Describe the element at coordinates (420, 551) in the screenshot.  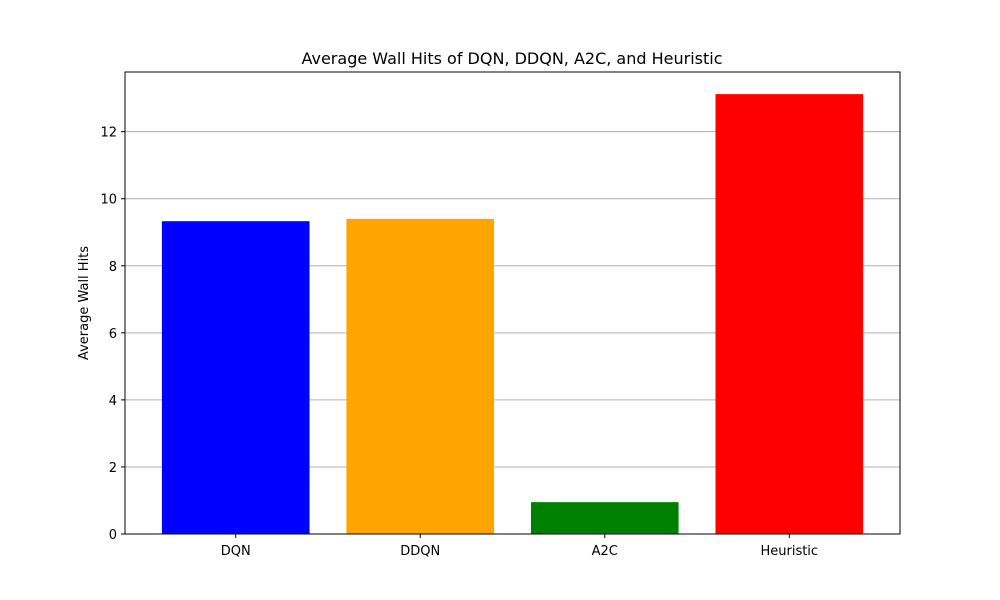
I see `x-tick-label: DDQN` at that location.